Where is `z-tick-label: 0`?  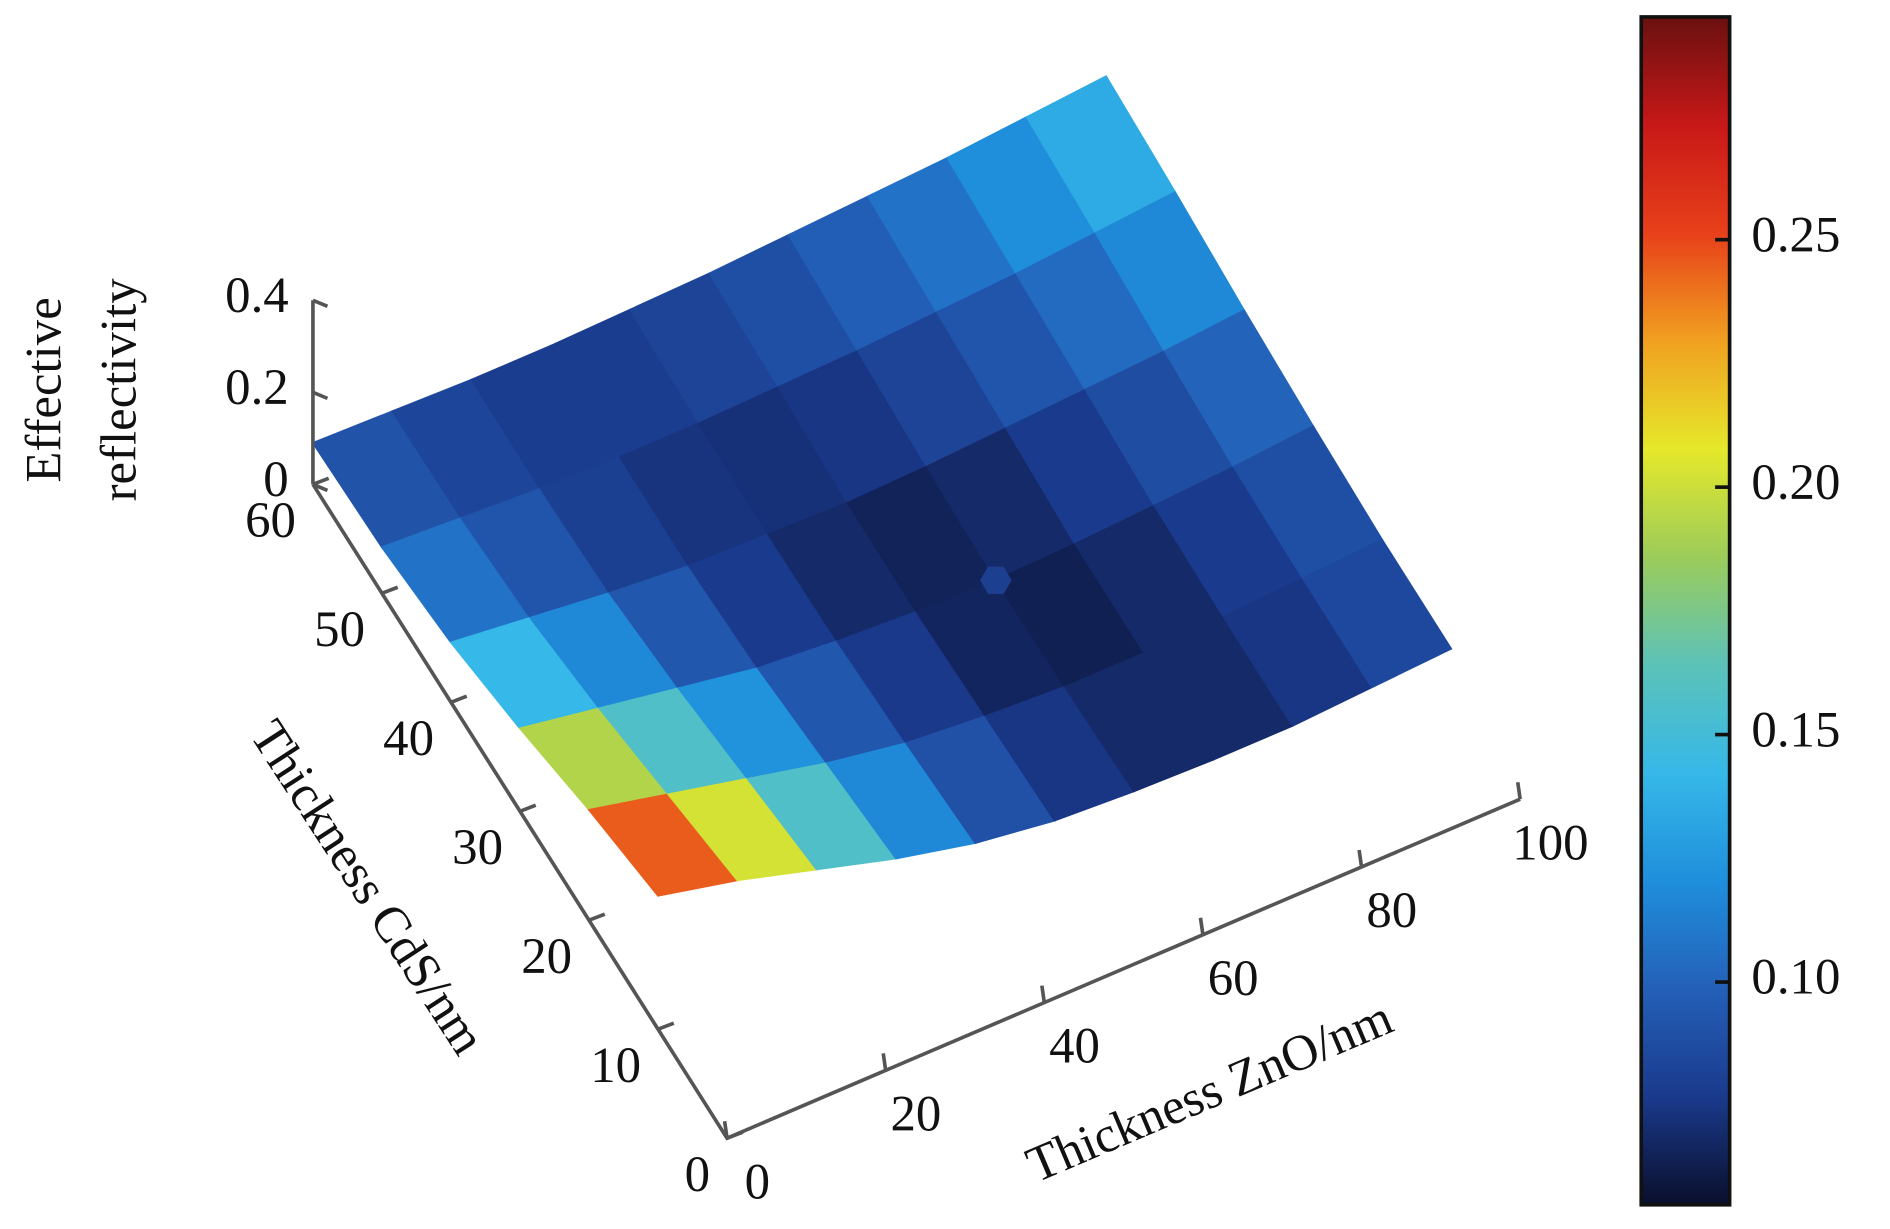 z-tick-label: 0 is located at coordinates (275, 479).